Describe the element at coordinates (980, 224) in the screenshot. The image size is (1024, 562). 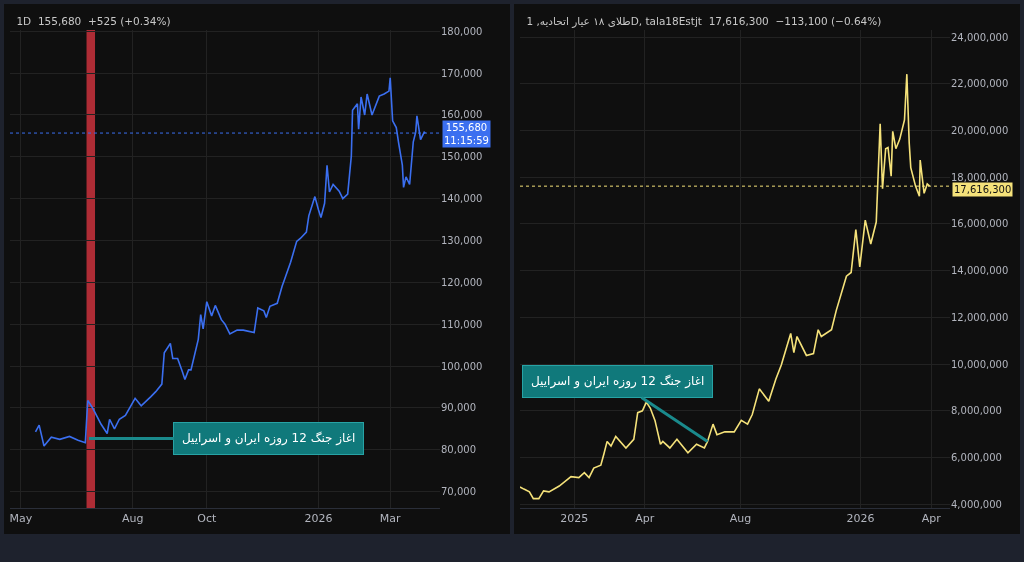
I see `y-tick-label: 16,000,000` at that location.